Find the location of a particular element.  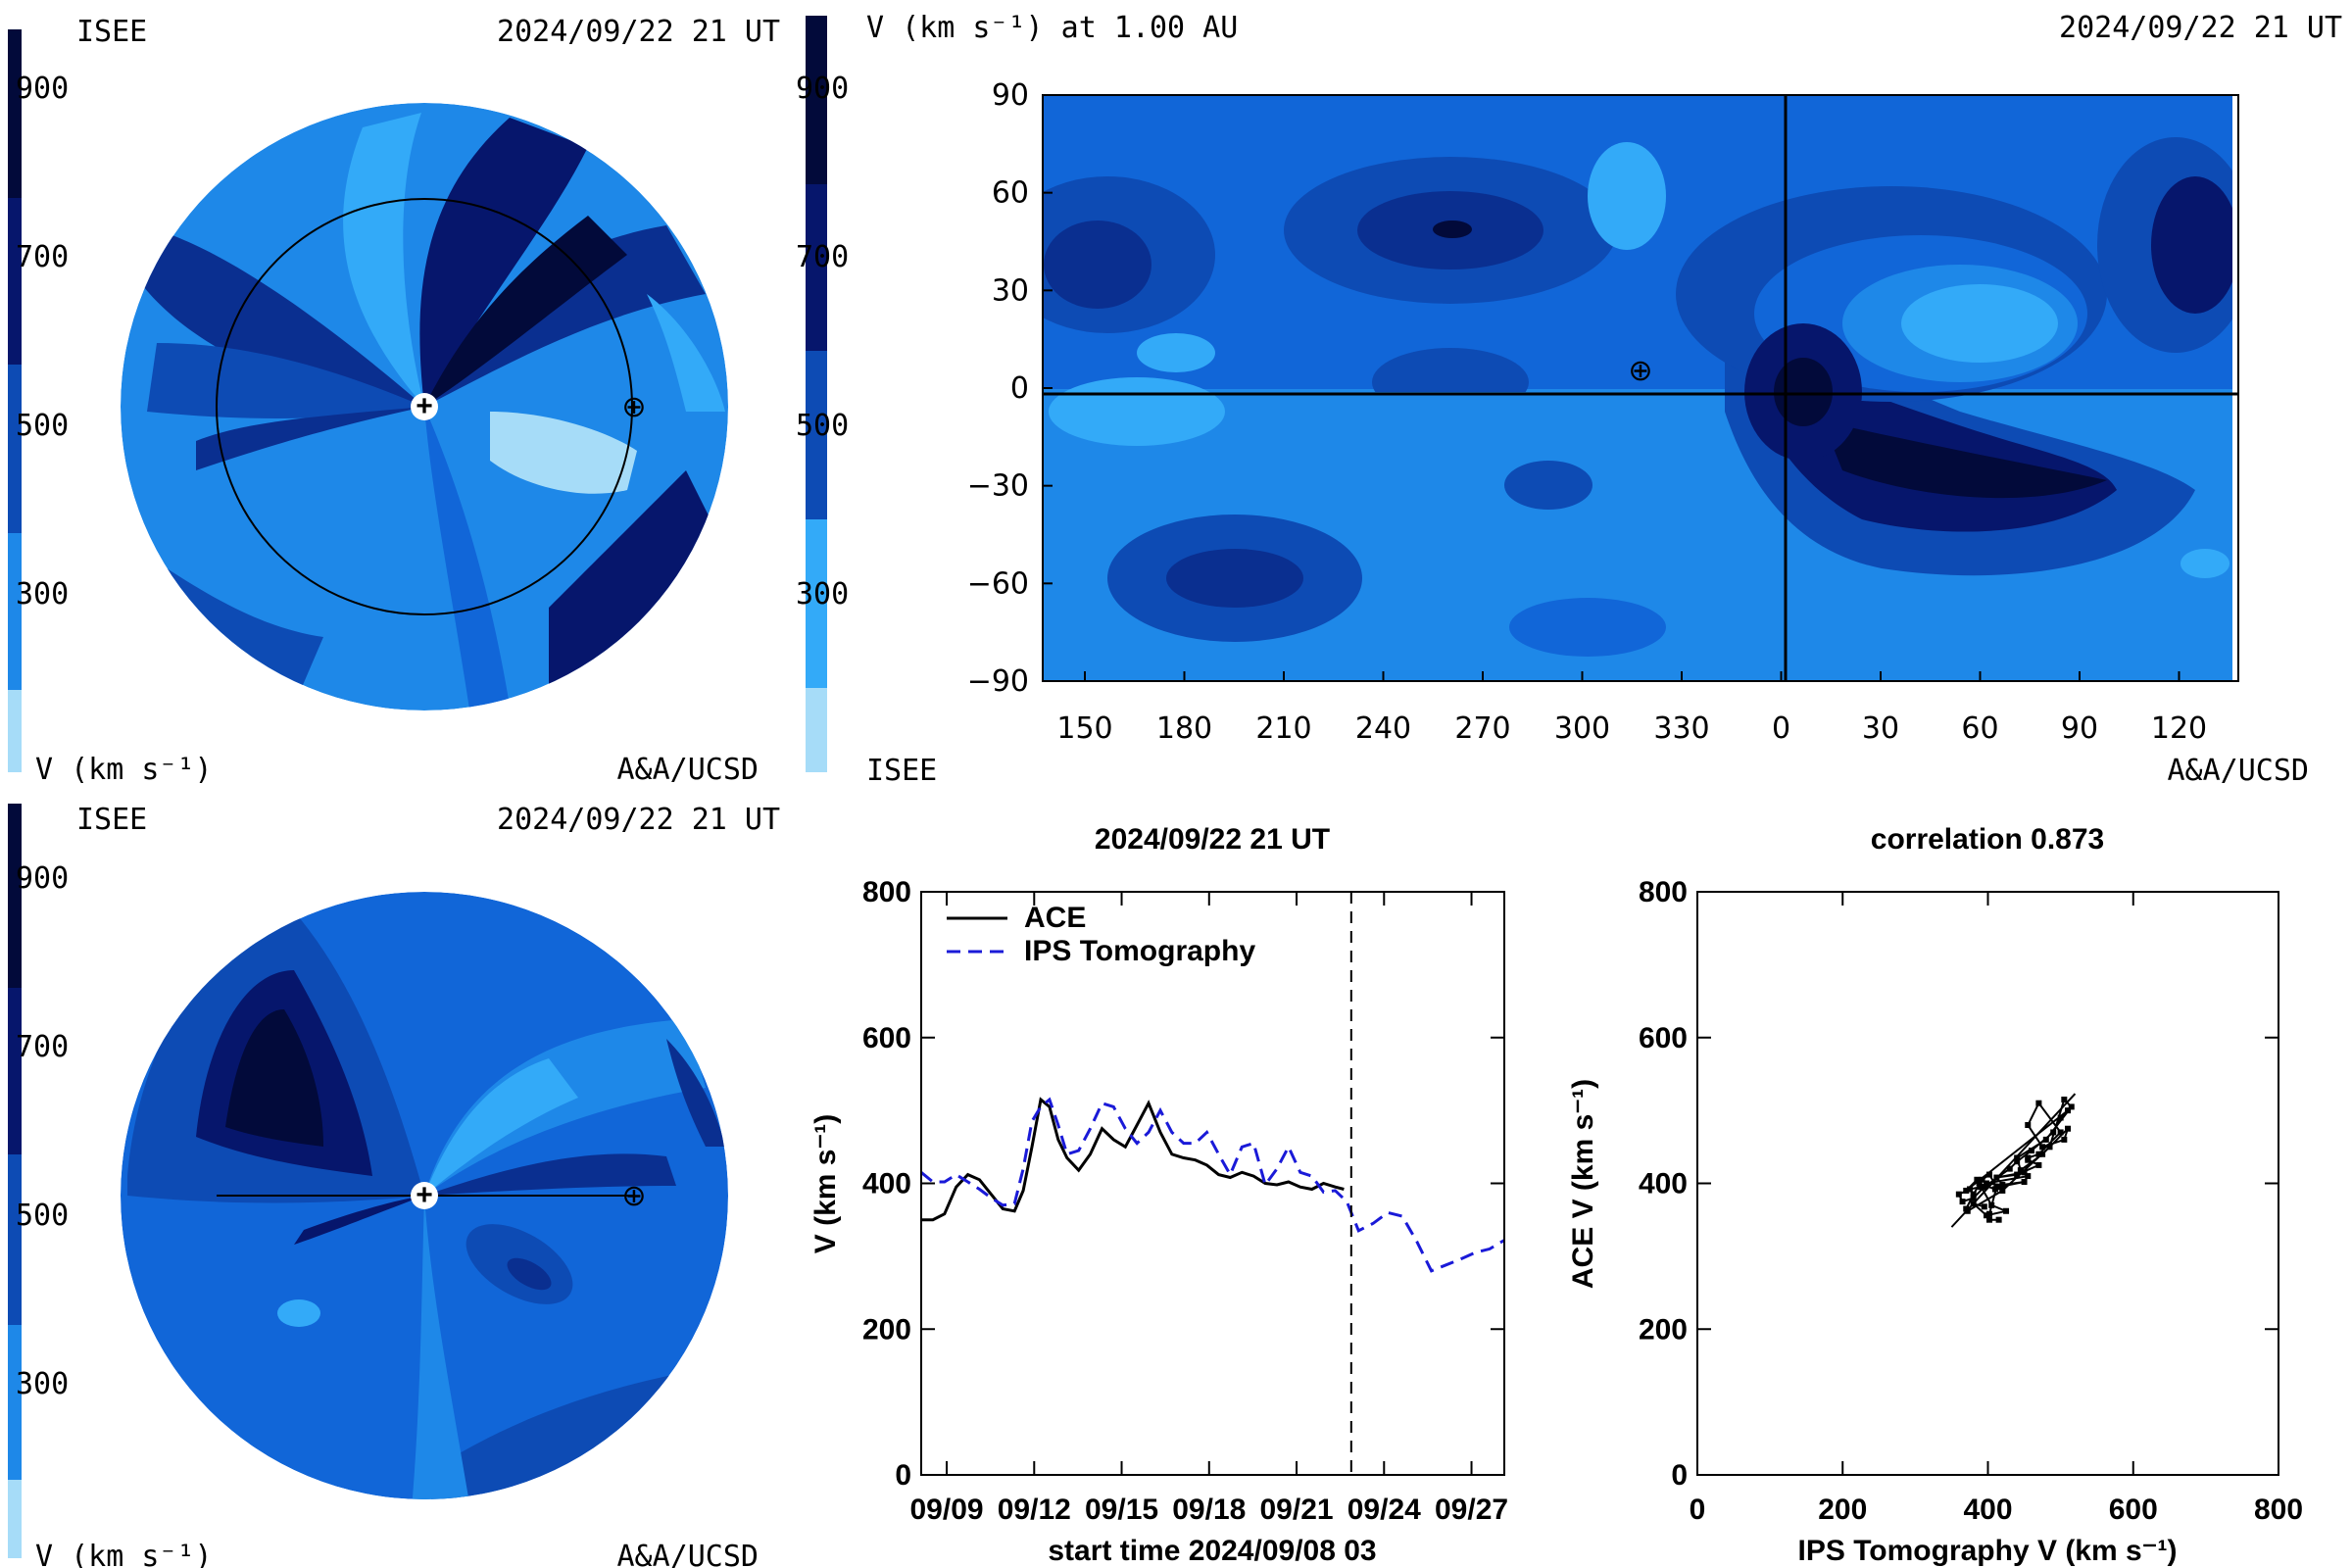

unit-label: V (km s⁻¹) is located at coordinates (124, 770).